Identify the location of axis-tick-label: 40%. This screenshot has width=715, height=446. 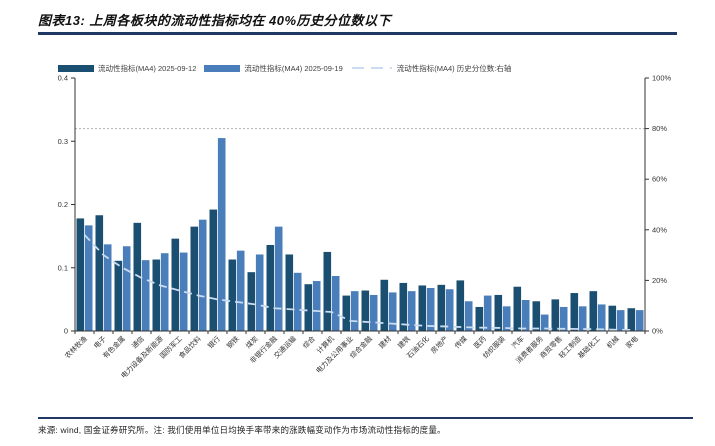
(659, 229).